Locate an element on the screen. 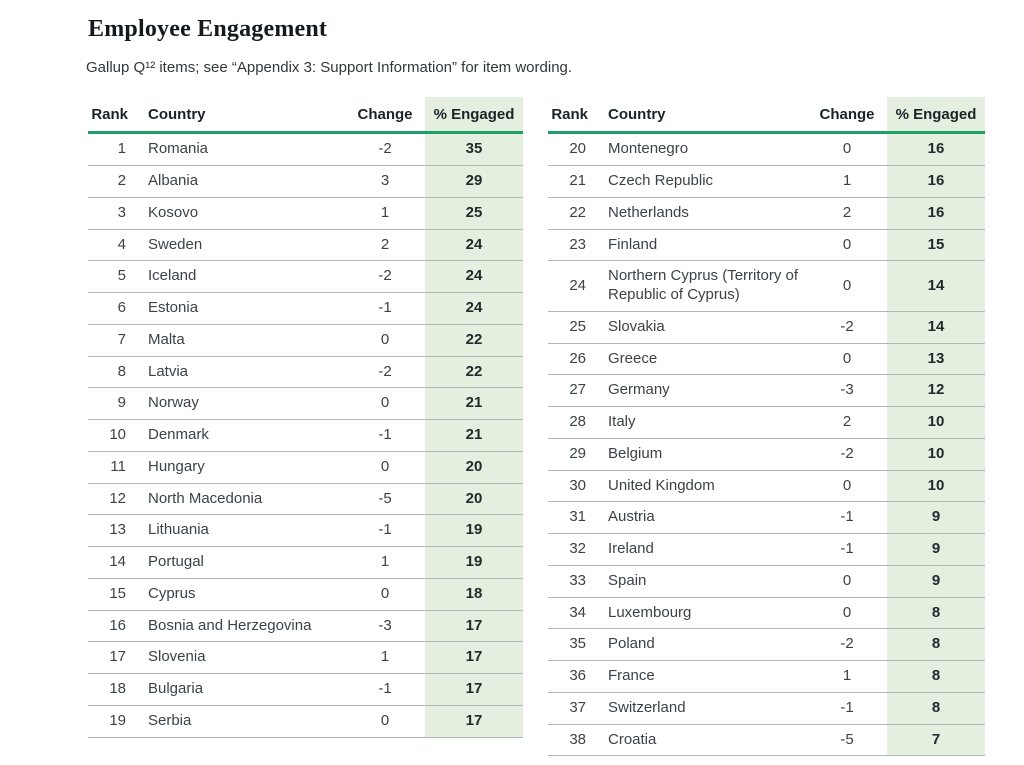 This screenshot has width=1024, height=765. engaged-cell: 7 is located at coordinates (936, 740).